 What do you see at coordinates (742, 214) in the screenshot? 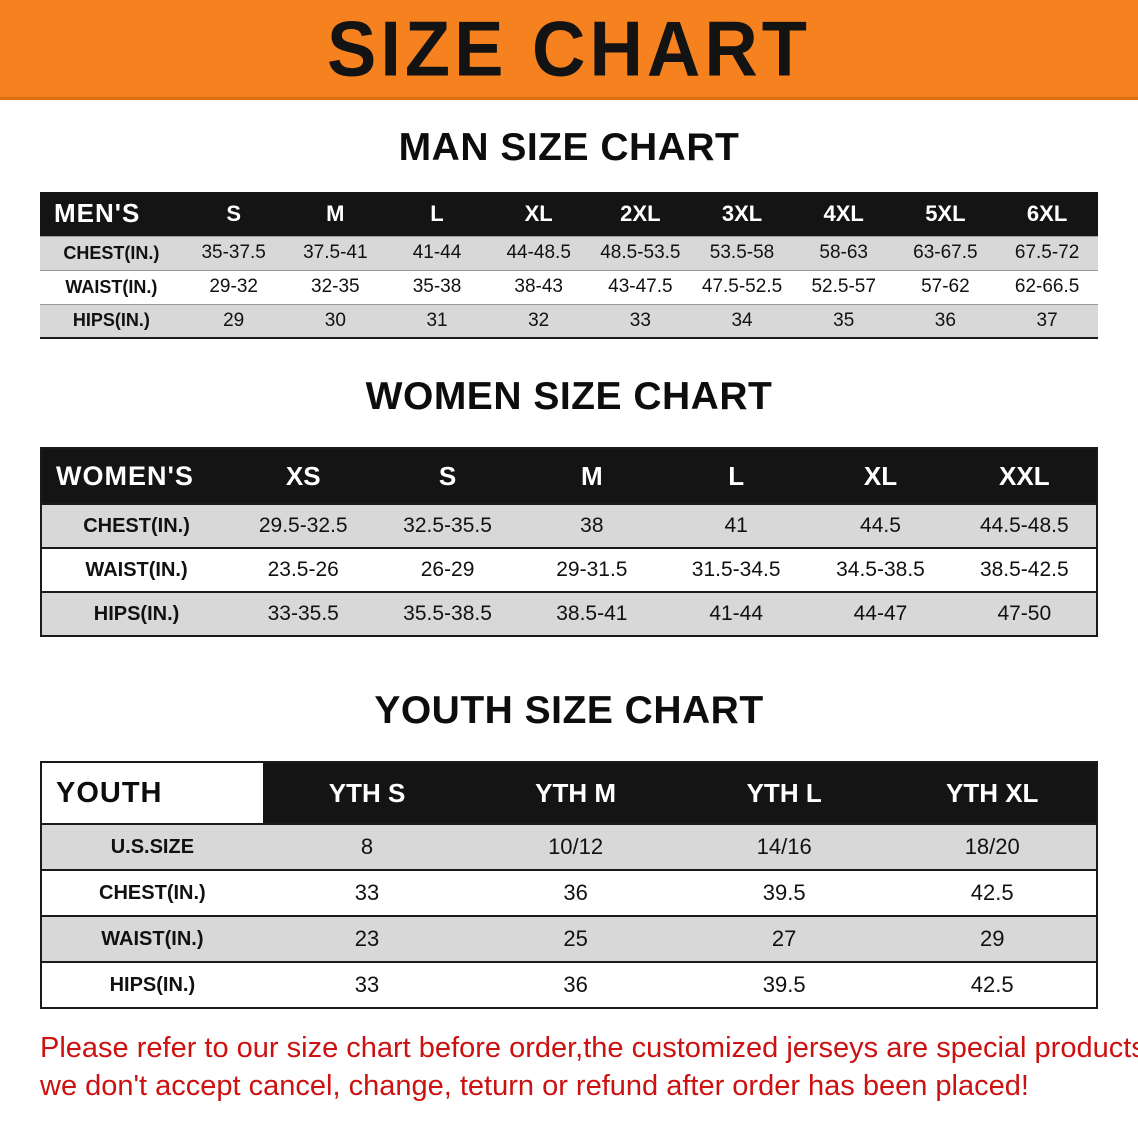
I see `size-column-header: 3XL` at bounding box center [742, 214].